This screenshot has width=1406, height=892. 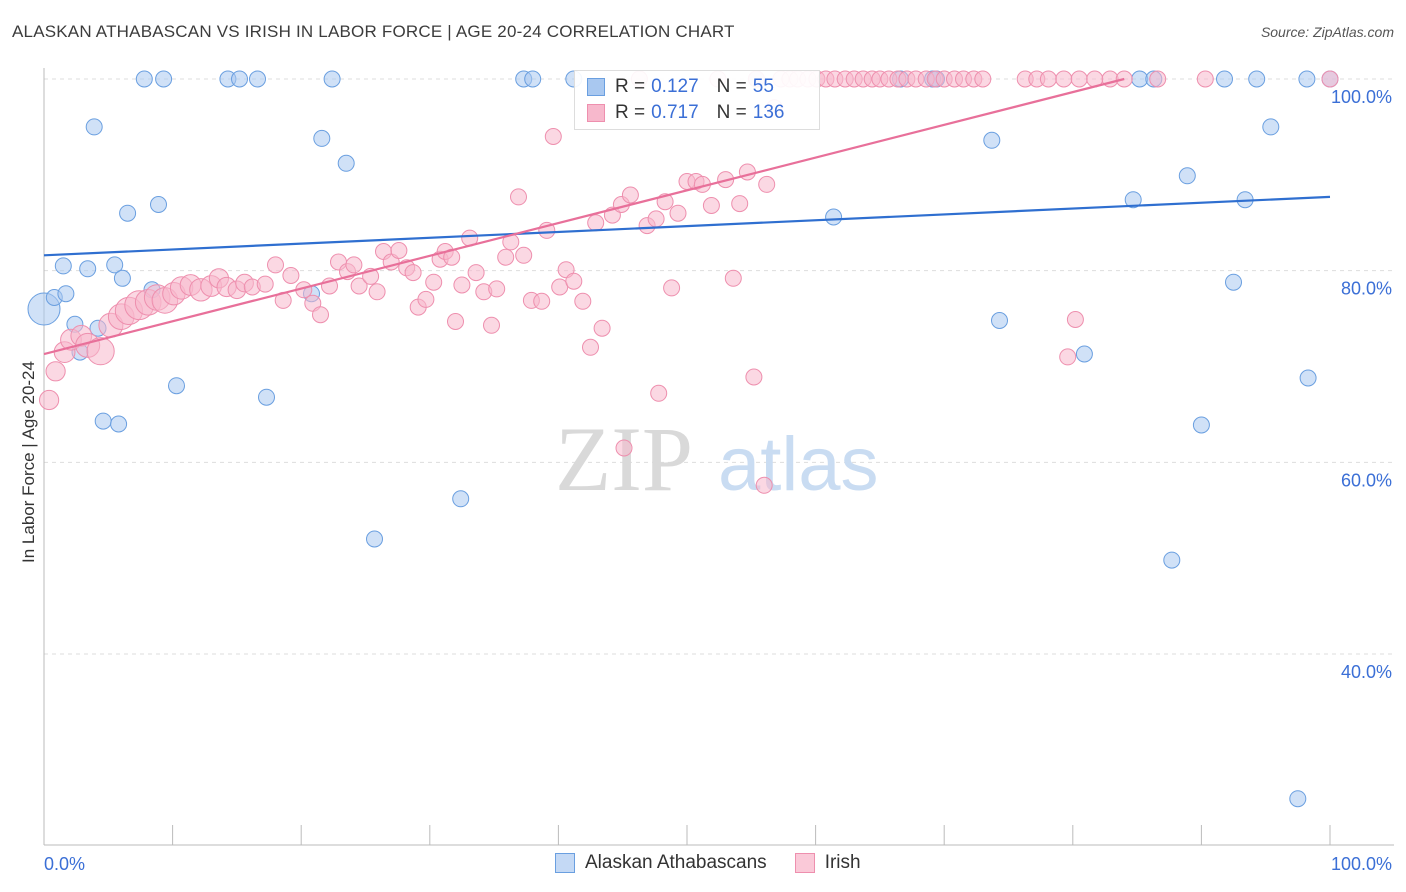 I want to click on legend-n-value: 55, so click(x=763, y=86).